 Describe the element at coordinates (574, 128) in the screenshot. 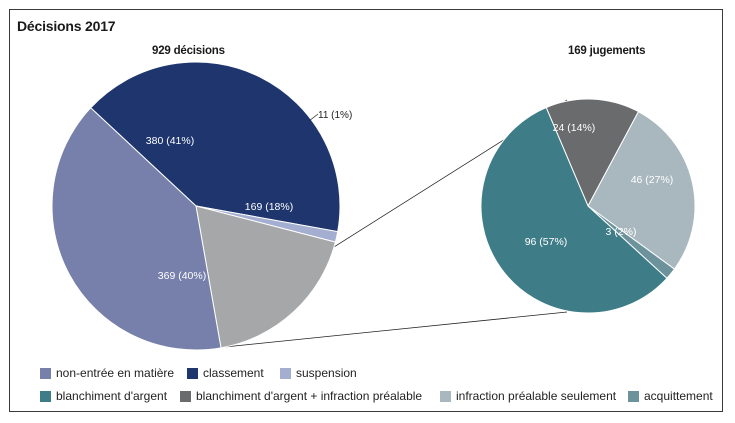

I see `slice-label: 24 (14%)` at that location.